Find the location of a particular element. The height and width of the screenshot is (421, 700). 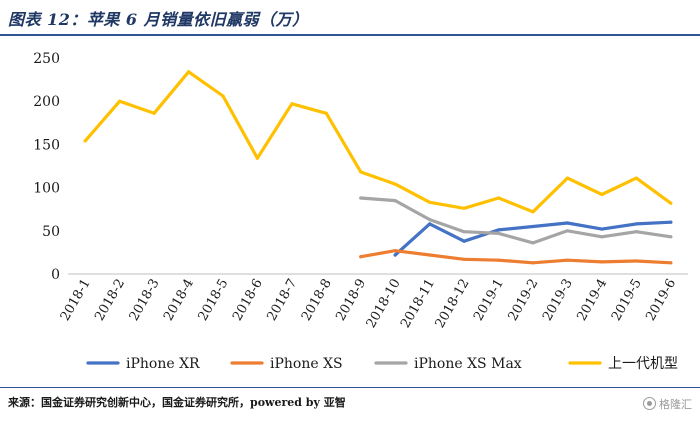

x-tick-label: 2019-1 is located at coordinates (489, 300).